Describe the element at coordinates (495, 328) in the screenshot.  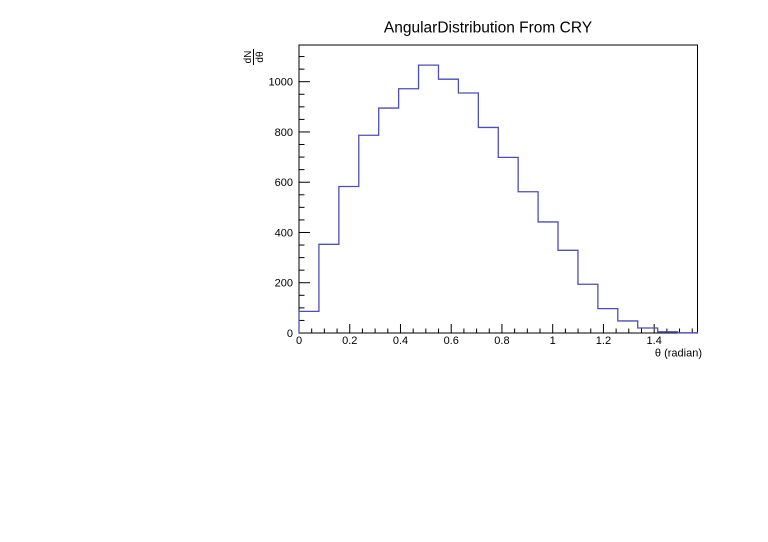
I see `x-axis-ticks` at that location.